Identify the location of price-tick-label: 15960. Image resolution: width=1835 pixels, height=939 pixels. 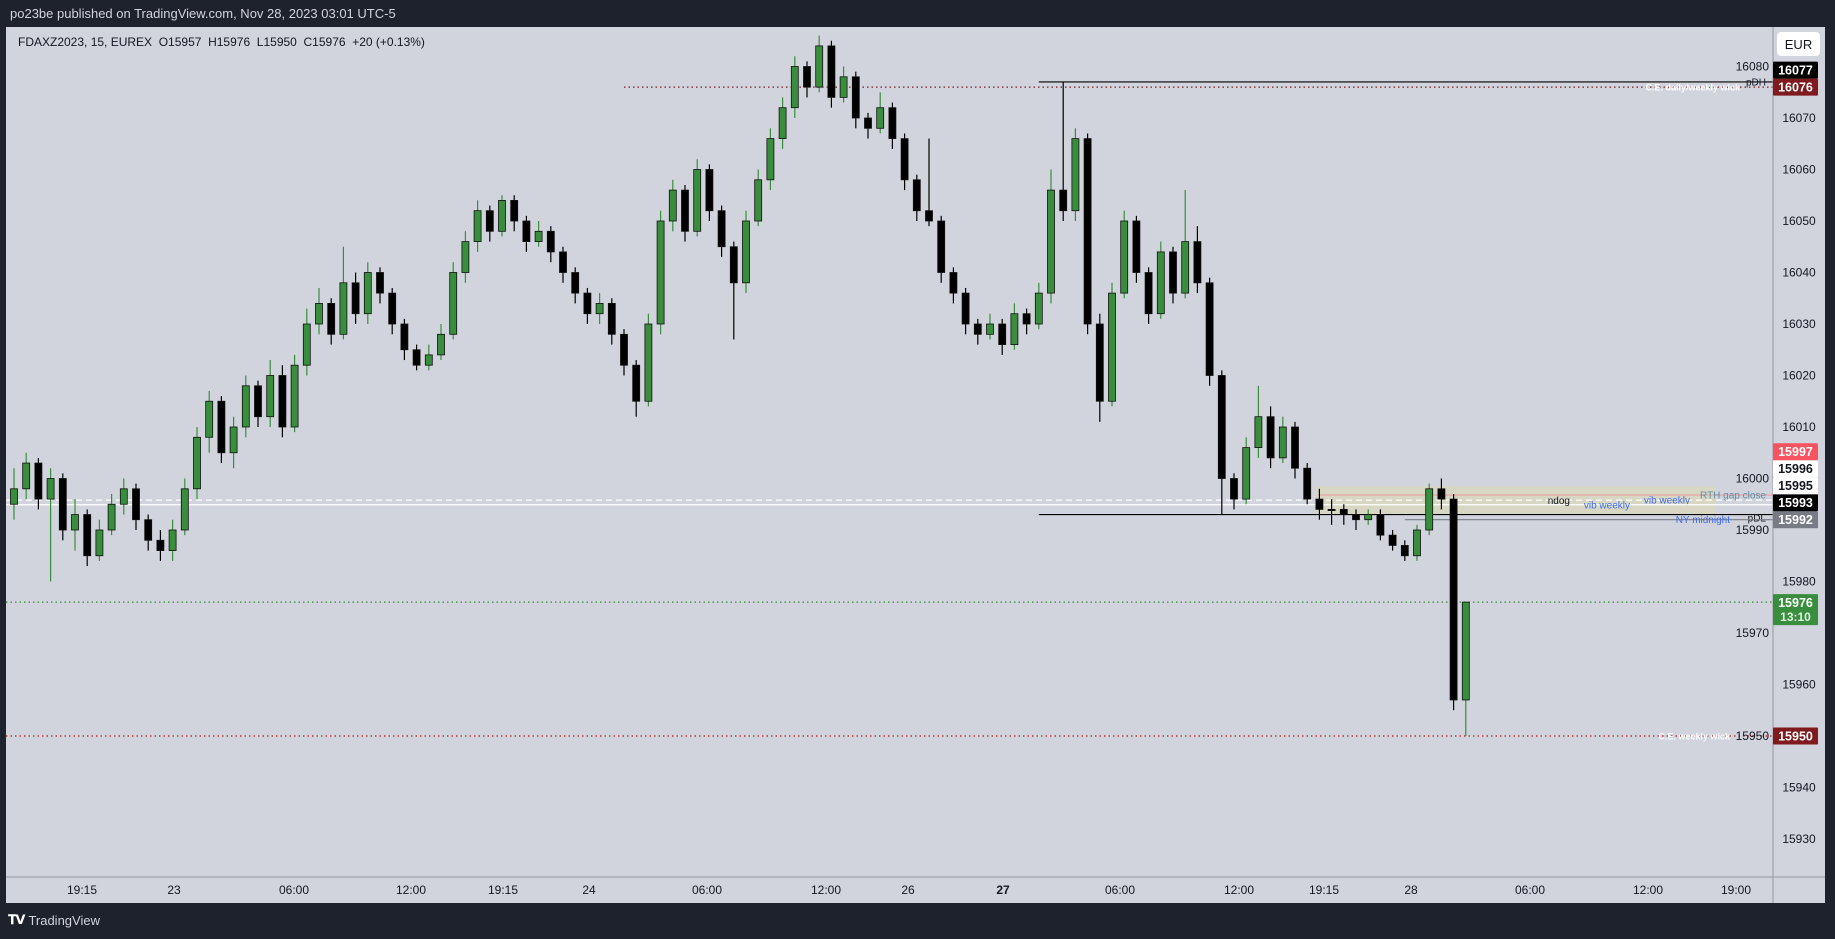
(1799, 685).